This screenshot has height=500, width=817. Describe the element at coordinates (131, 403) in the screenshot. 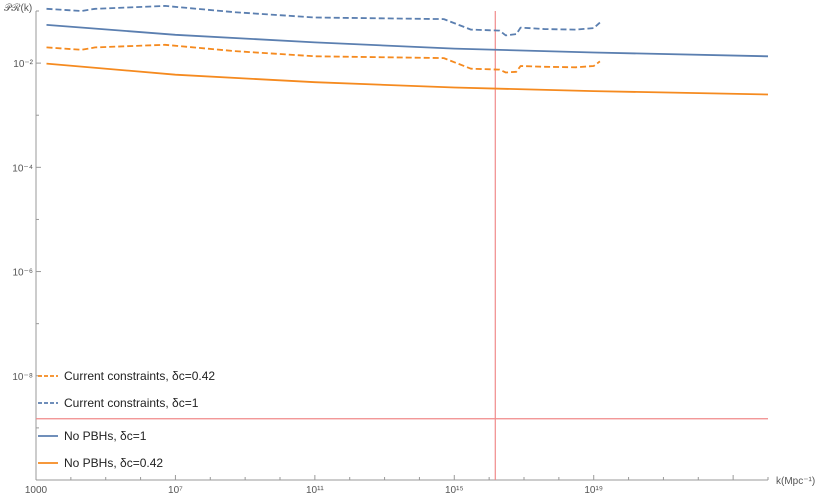

I see `legend-label: Current constraints, δc=1` at that location.